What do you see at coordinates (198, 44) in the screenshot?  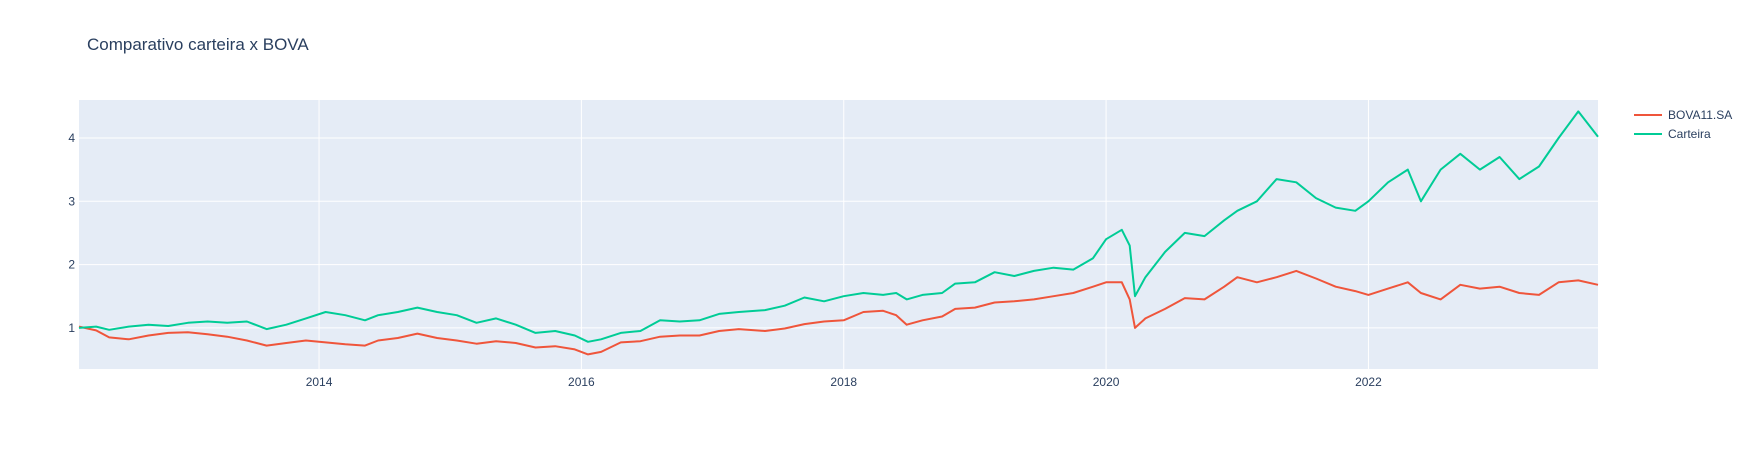 I see `chart-title: Comparativo carteira x BOVA` at bounding box center [198, 44].